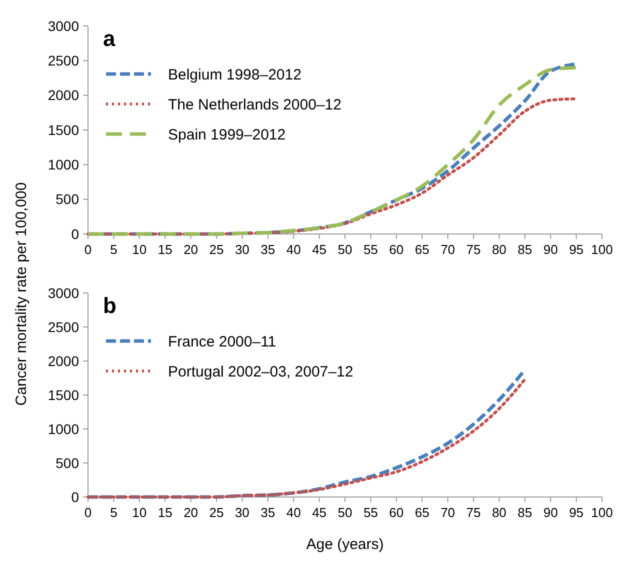 The image size is (627, 562). Describe the element at coordinates (21, 294) in the screenshot. I see `y-axis-title: Cancer mortality rate per 100,000` at that location.